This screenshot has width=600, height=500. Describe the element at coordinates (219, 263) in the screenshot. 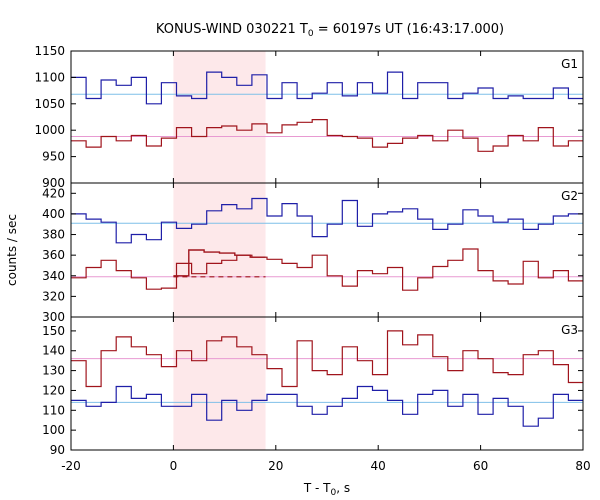

I see `step-series-mean-g2` at that location.